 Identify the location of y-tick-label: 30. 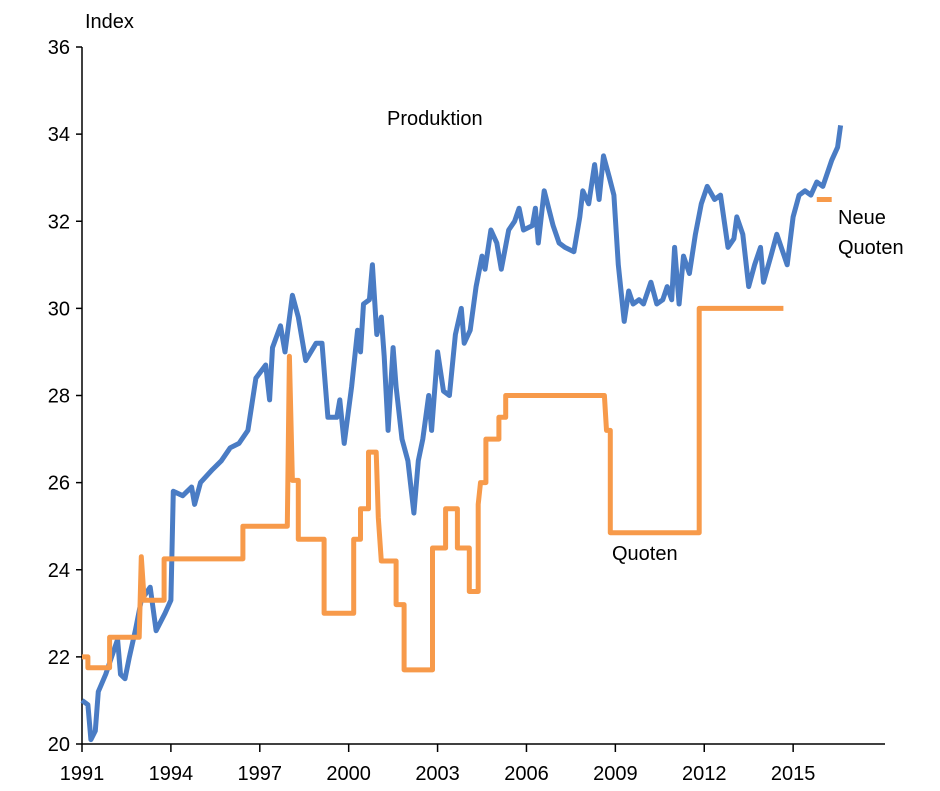
(59, 309).